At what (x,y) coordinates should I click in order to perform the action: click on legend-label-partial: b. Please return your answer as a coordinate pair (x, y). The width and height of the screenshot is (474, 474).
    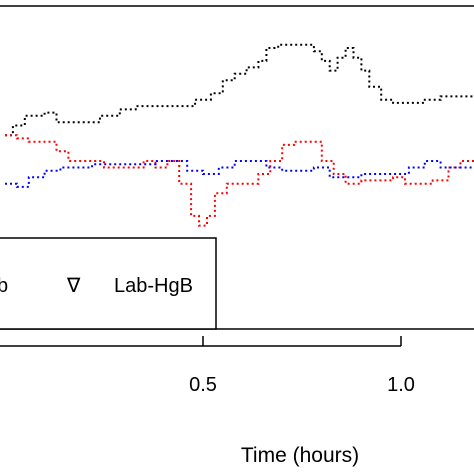
    Looking at the image, I should click on (4, 286).